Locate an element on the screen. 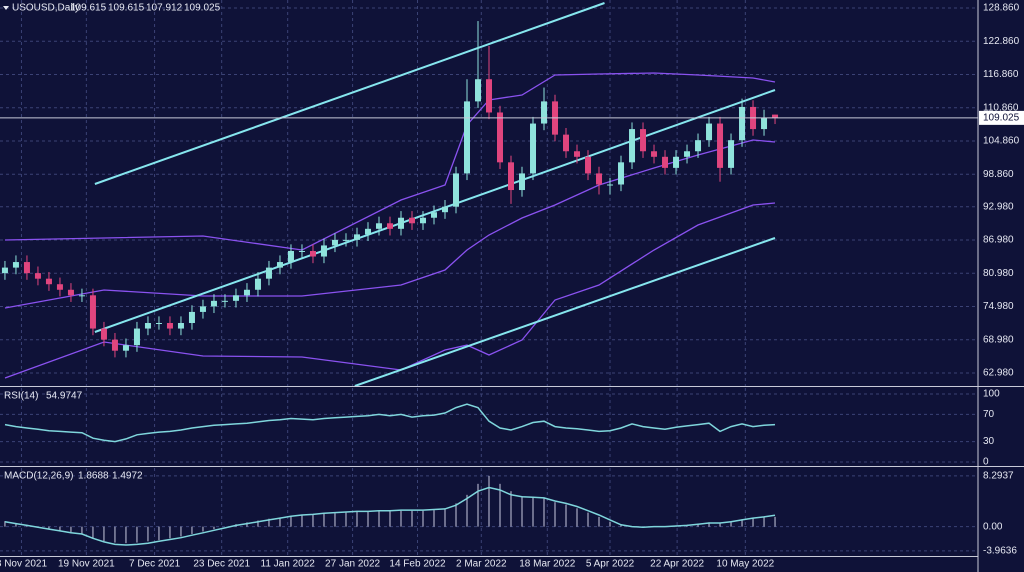  indicator-line is located at coordinates (390, 423).